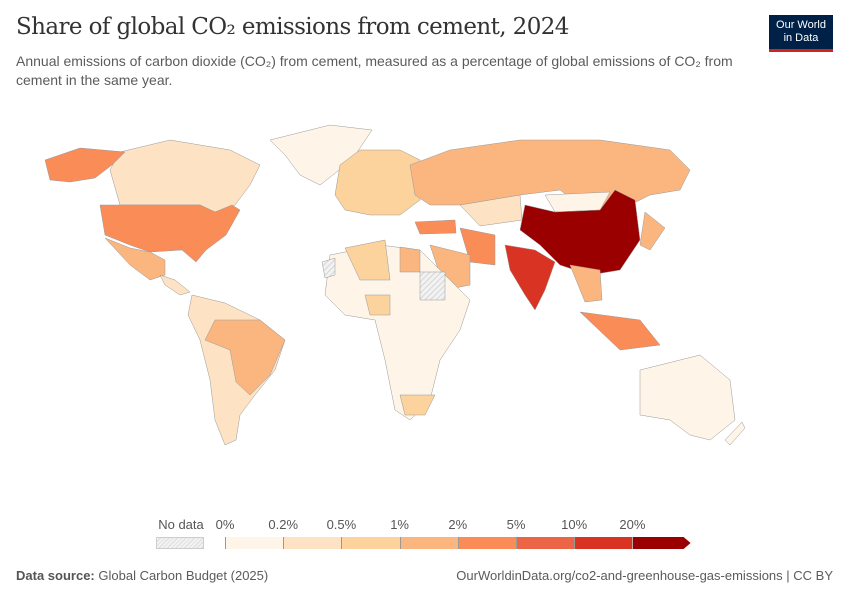 The image size is (850, 600). Describe the element at coordinates (425, 532) in the screenshot. I see `color-legend: No data 0% 0.2% 0.5% 1% 2% 5% 10% 20%` at that location.